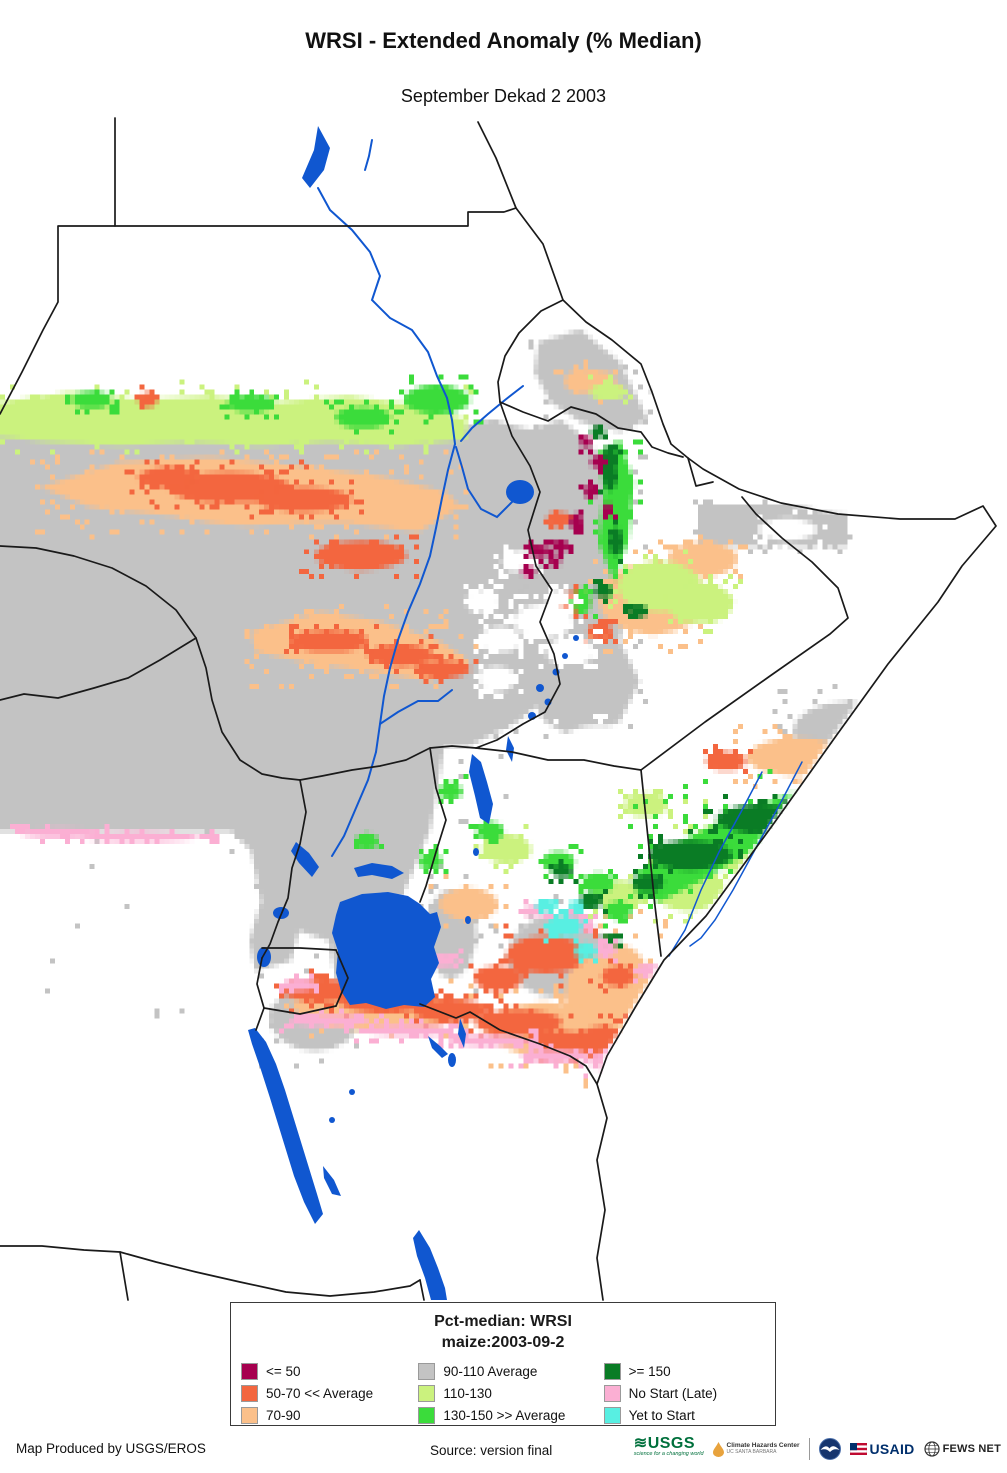  I want to click on legend-label-le50: <= 50, so click(283, 1371).